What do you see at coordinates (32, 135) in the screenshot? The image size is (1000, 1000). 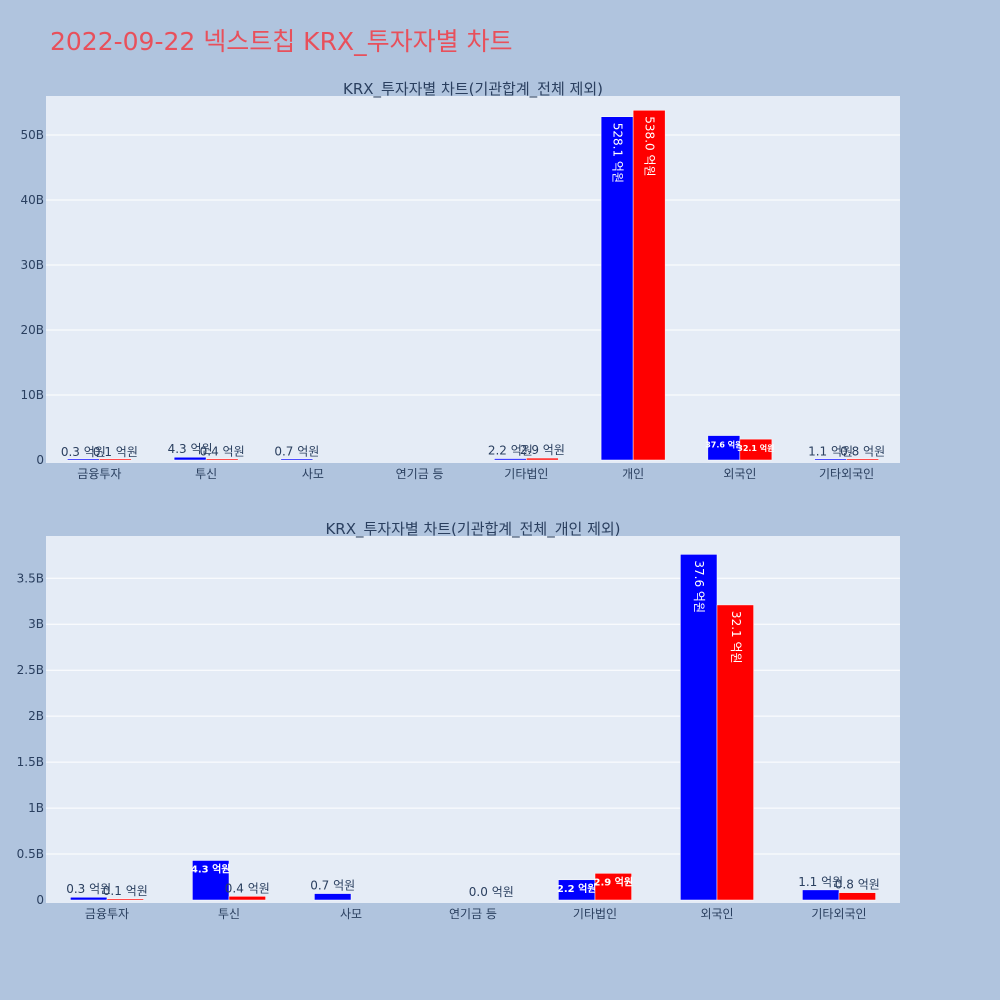 I see `y-tick-label: 50B` at bounding box center [32, 135].